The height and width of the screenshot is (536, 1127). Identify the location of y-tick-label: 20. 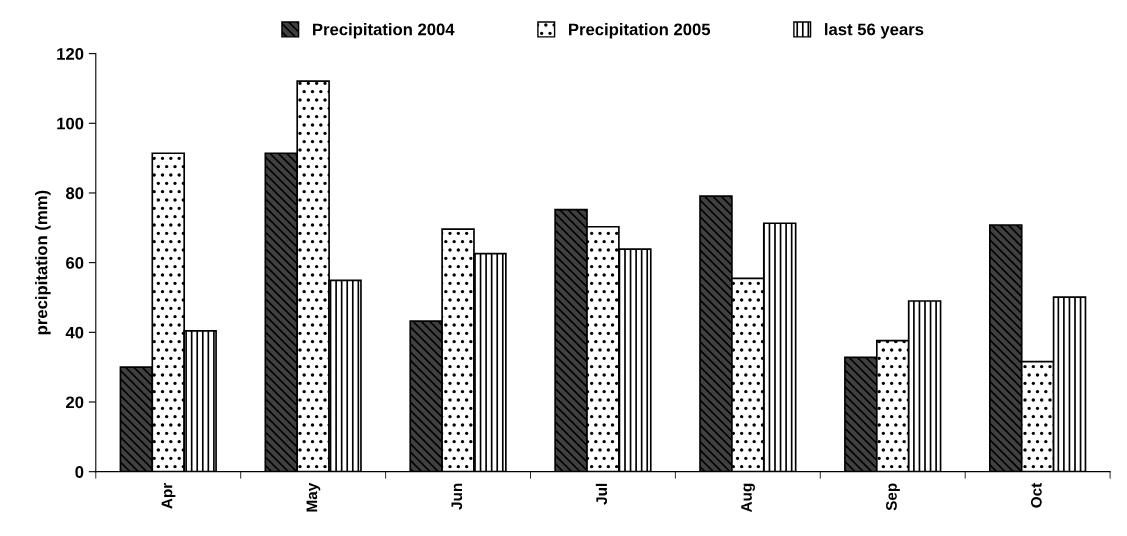
(75, 402).